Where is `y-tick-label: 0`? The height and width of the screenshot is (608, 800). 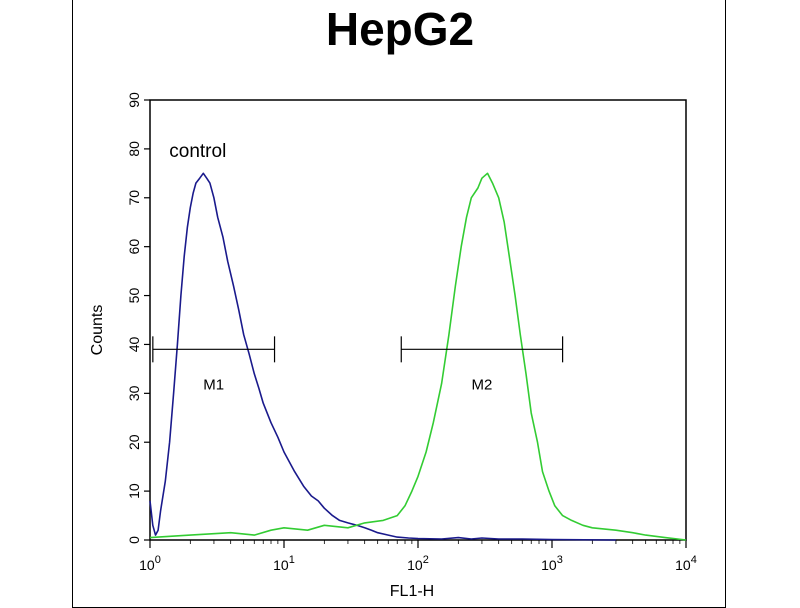 y-tick-label: 0 is located at coordinates (134, 540).